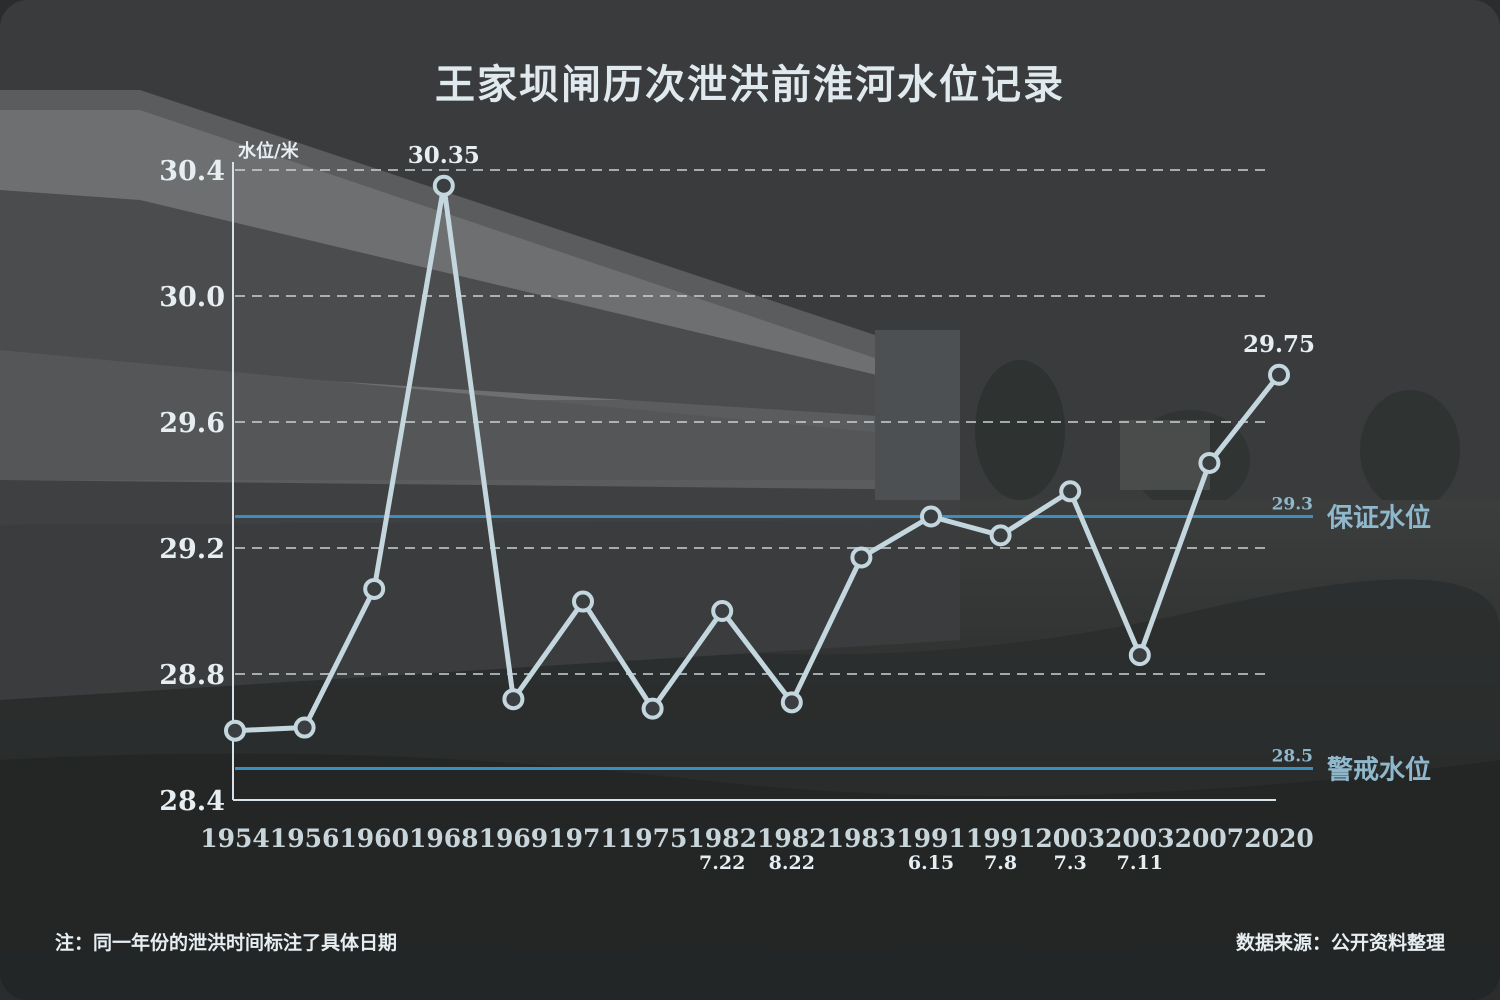 This screenshot has width=1500, height=1000. I want to click on x-tick-date: 7.8, so click(1000, 863).